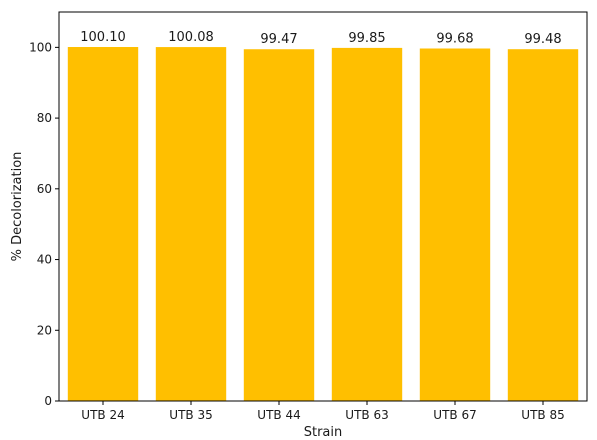  What do you see at coordinates (40, 47) in the screenshot?
I see `y-tick-label: 100` at bounding box center [40, 47].